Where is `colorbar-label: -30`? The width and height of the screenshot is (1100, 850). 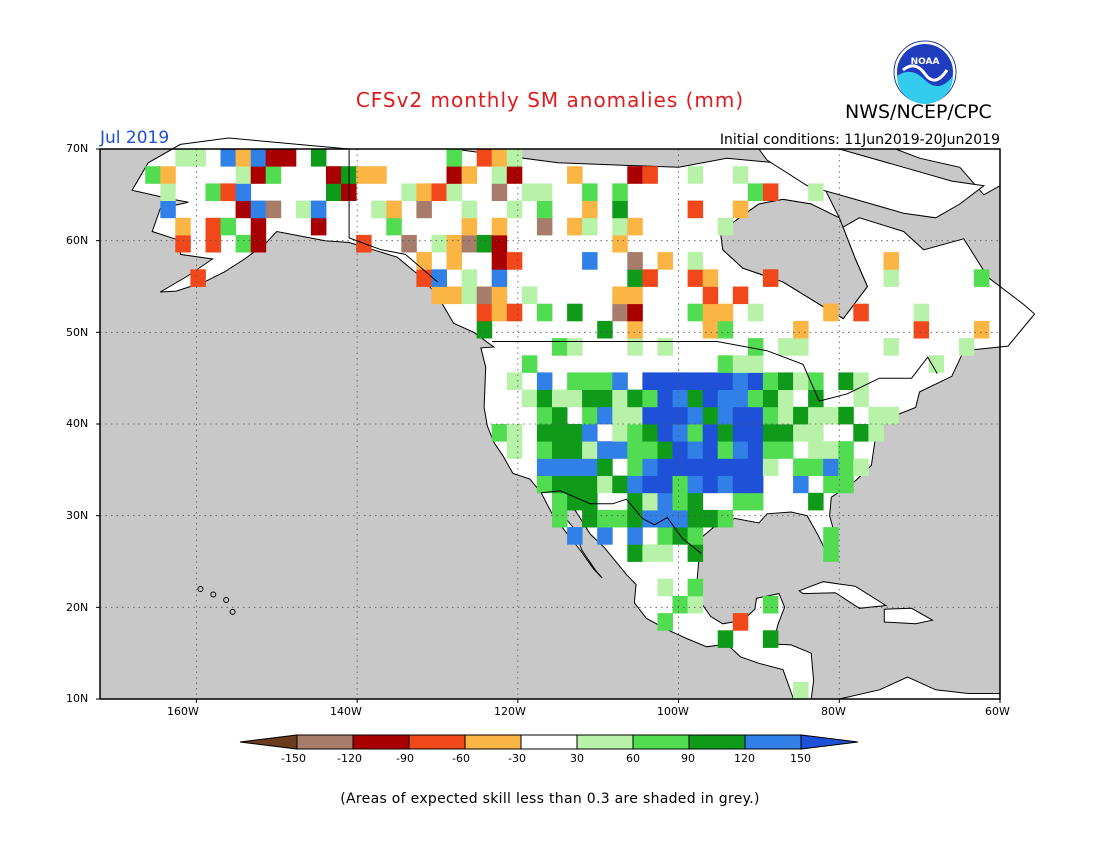
colorbar-label: -30 is located at coordinates (517, 758).